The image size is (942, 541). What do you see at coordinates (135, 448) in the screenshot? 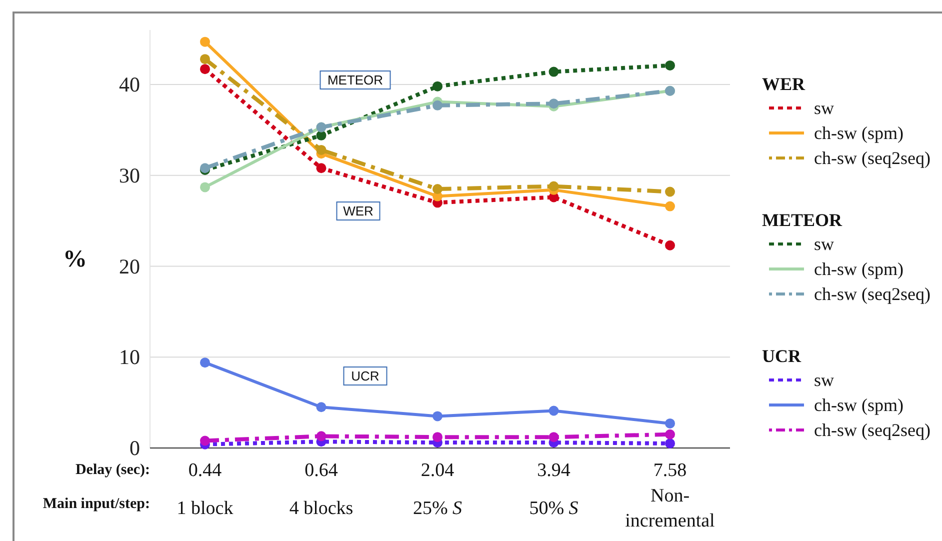
I see `y-tick-label: 0` at bounding box center [135, 448].